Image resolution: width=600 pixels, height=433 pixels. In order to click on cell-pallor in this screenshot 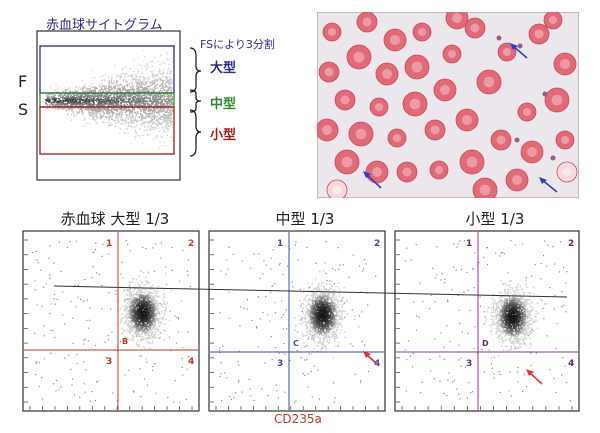, I will do `click(332, 32)`.